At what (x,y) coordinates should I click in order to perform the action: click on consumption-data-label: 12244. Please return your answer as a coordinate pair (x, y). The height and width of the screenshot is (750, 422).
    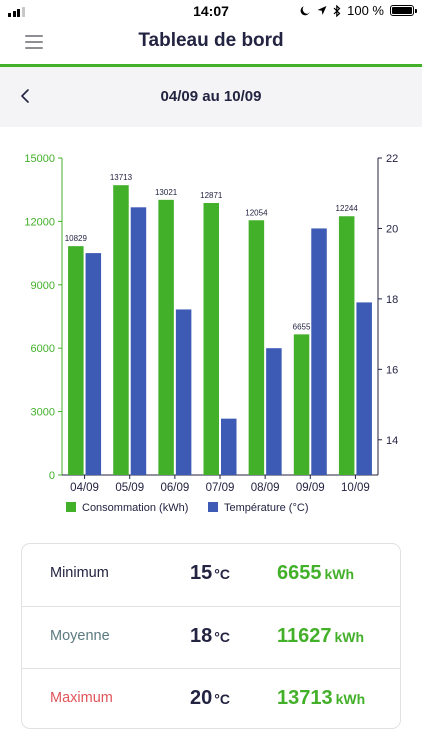
    Looking at the image, I should click on (347, 208).